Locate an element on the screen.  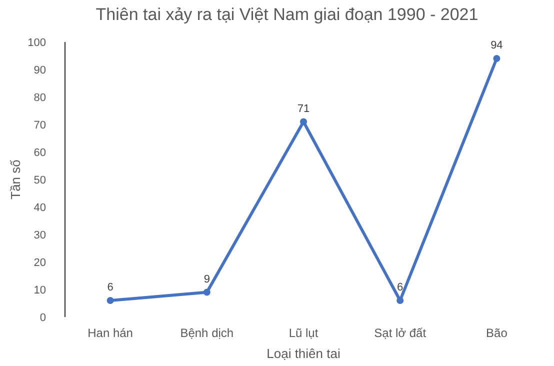
y-tick-label: 30 is located at coordinates (40, 235).